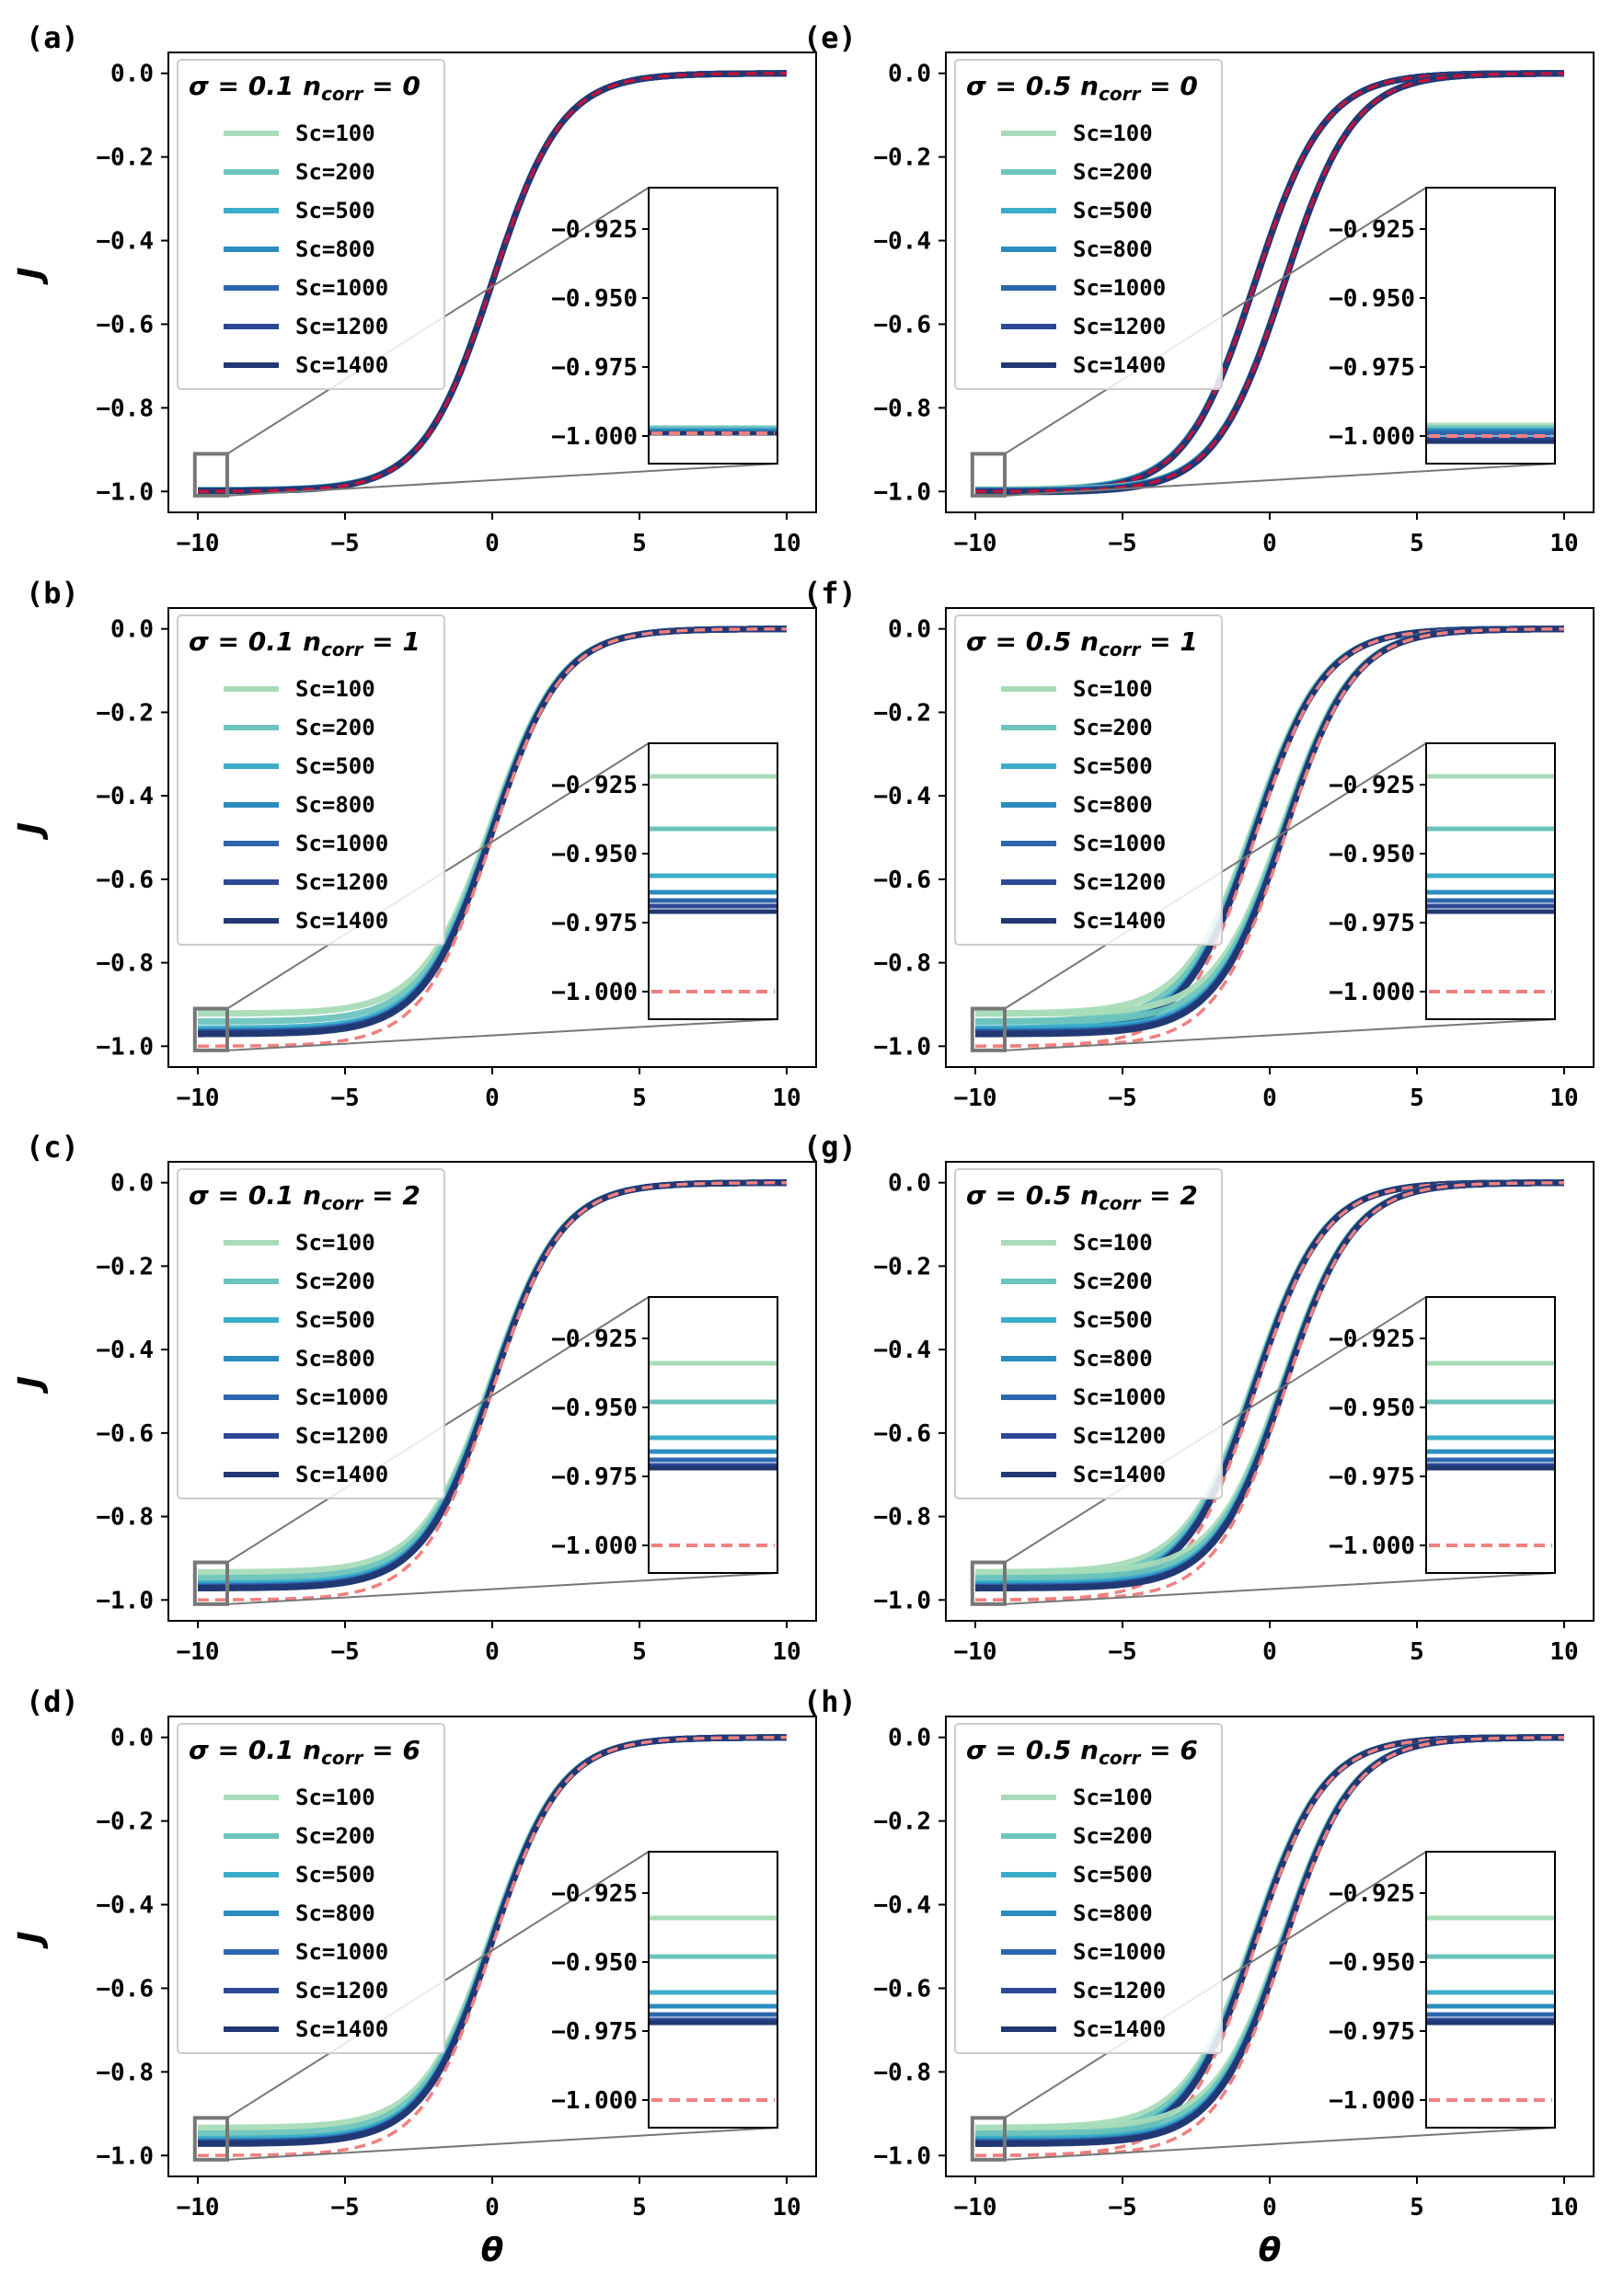 This screenshot has height=2296, width=1612. I want to click on panel-letter: (g), so click(830, 1147).